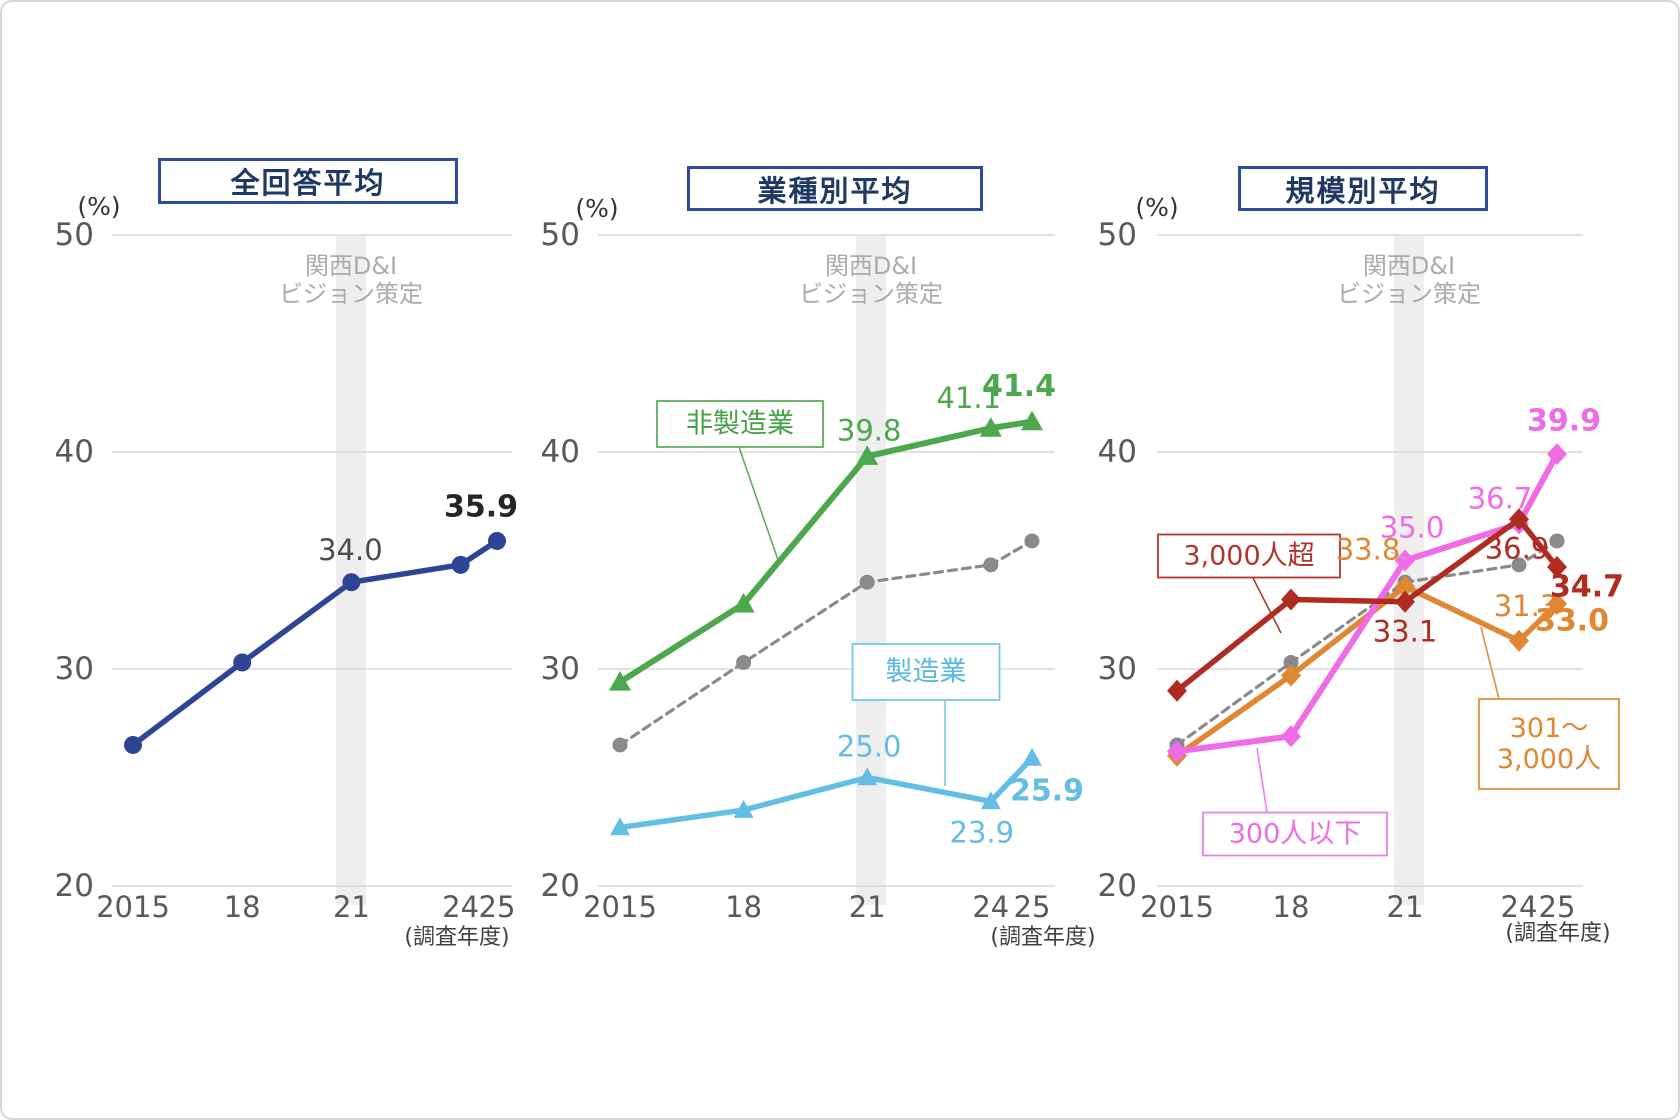  Describe the element at coordinates (1019, 386) in the screenshot. I see `data-label-41.4: 41.4` at that location.